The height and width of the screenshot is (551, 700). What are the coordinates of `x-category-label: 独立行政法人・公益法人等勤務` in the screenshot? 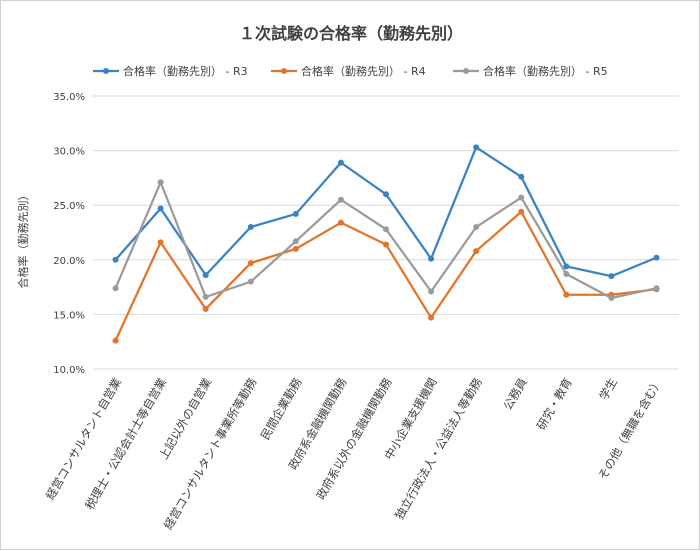 It's located at (438, 448).